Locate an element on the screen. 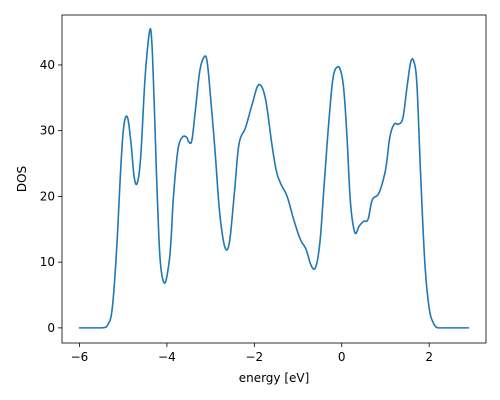 This screenshot has width=500, height=400. y-axis-ticks: 0 10 20 30 40 is located at coordinates (51, 196).